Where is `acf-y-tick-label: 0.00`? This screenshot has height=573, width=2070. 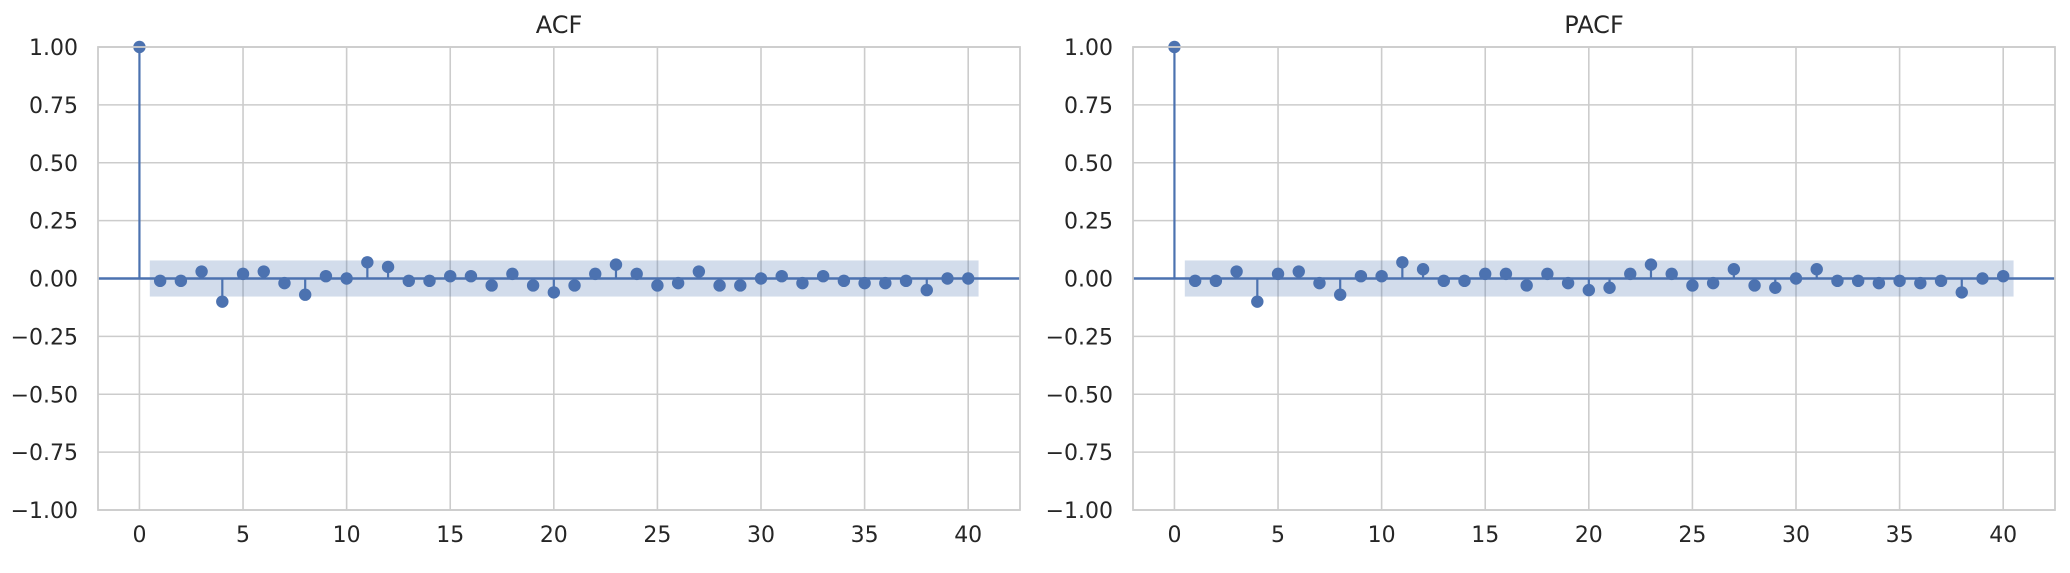
acf-y-tick-label: 0.00 is located at coordinates (53, 280).